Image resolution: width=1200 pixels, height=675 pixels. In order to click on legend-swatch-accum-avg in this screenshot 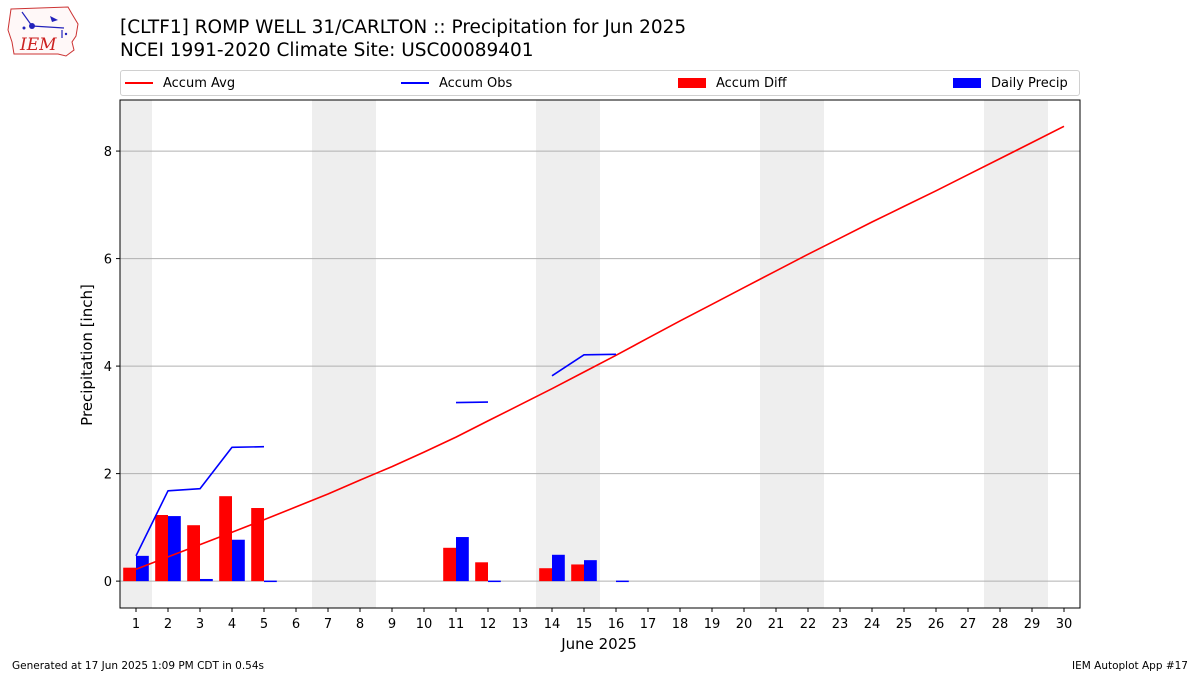, I will do `click(139, 83)`.